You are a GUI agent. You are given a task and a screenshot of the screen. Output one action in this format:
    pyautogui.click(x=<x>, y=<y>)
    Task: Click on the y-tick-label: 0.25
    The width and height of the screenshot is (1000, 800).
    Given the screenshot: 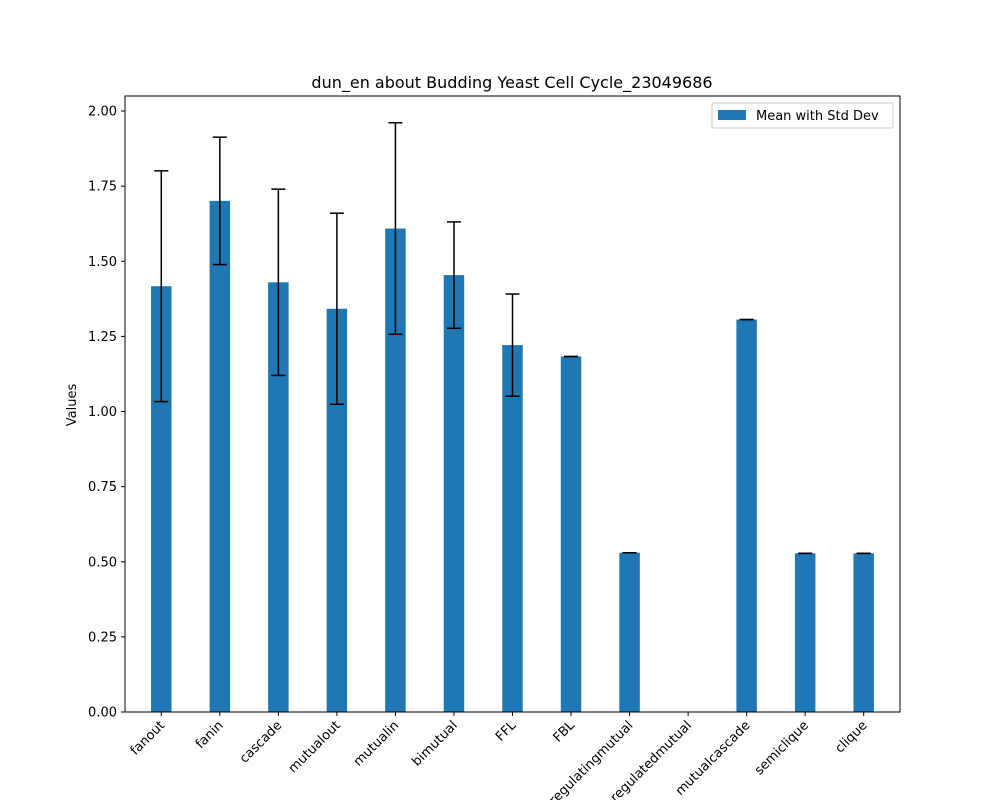 What is the action you would take?
    pyautogui.click(x=102, y=637)
    